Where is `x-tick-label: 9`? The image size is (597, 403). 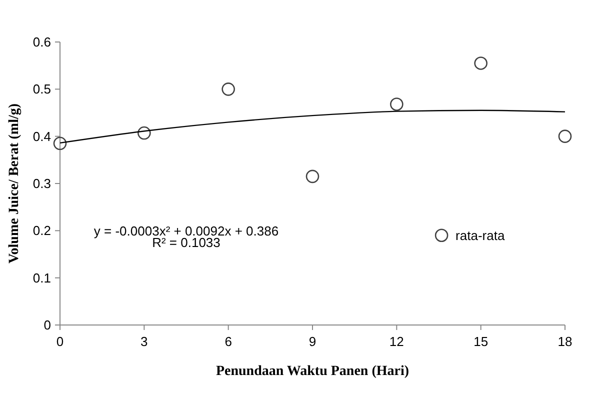 x-tick-label: 9 is located at coordinates (312, 341).